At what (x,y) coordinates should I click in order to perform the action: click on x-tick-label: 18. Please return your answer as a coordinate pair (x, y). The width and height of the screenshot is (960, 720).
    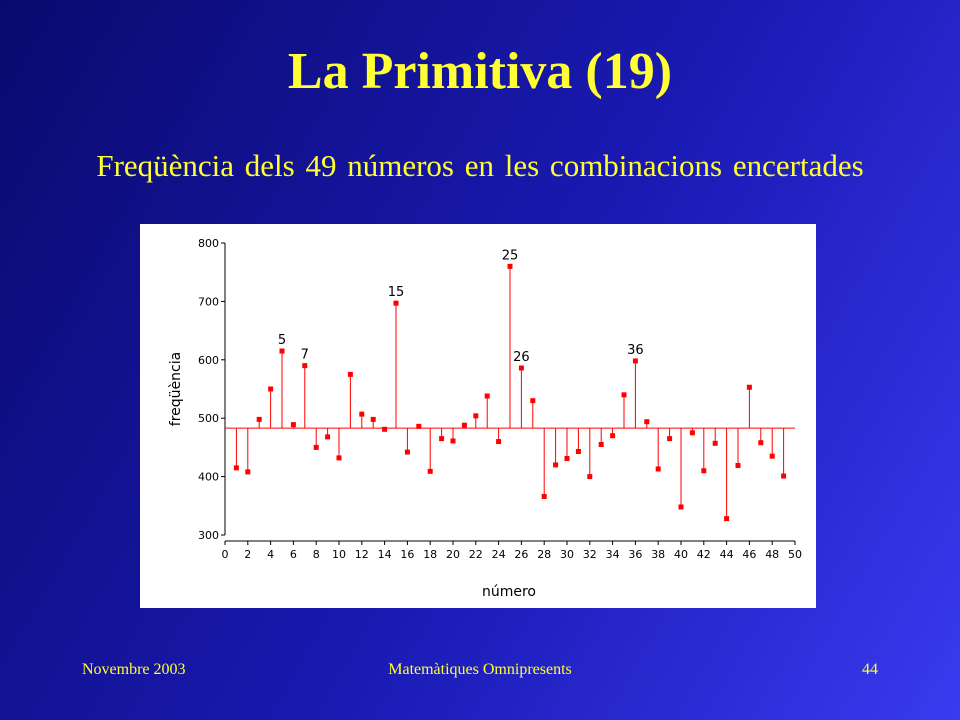
    Looking at the image, I should click on (430, 554).